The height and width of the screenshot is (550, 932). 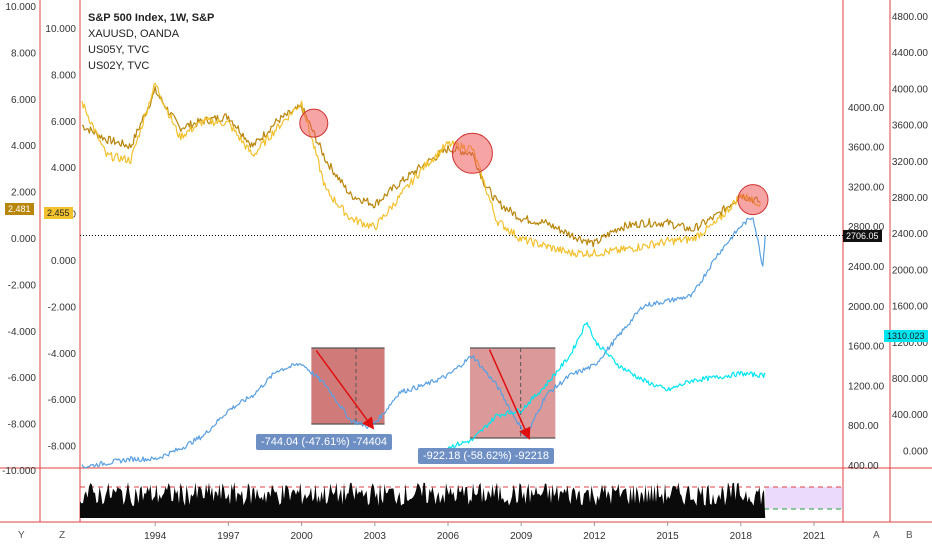 What do you see at coordinates (866, 187) in the screenshot?
I see `right-inner-tick-2: 3200.00` at bounding box center [866, 187].